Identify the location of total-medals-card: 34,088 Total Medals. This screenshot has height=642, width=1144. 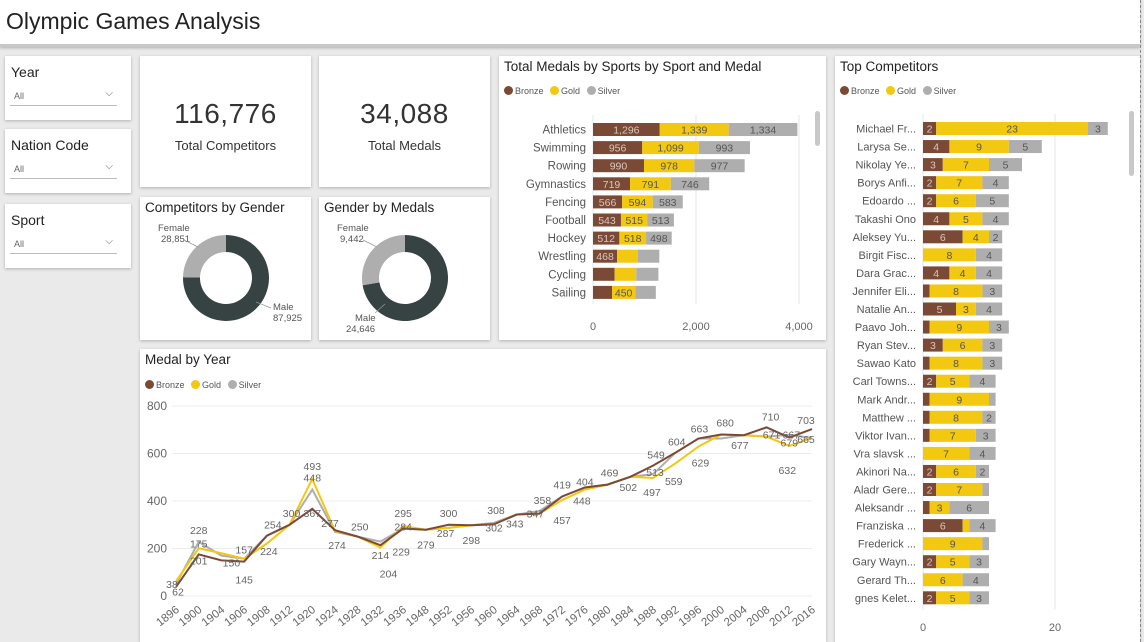
(404, 121).